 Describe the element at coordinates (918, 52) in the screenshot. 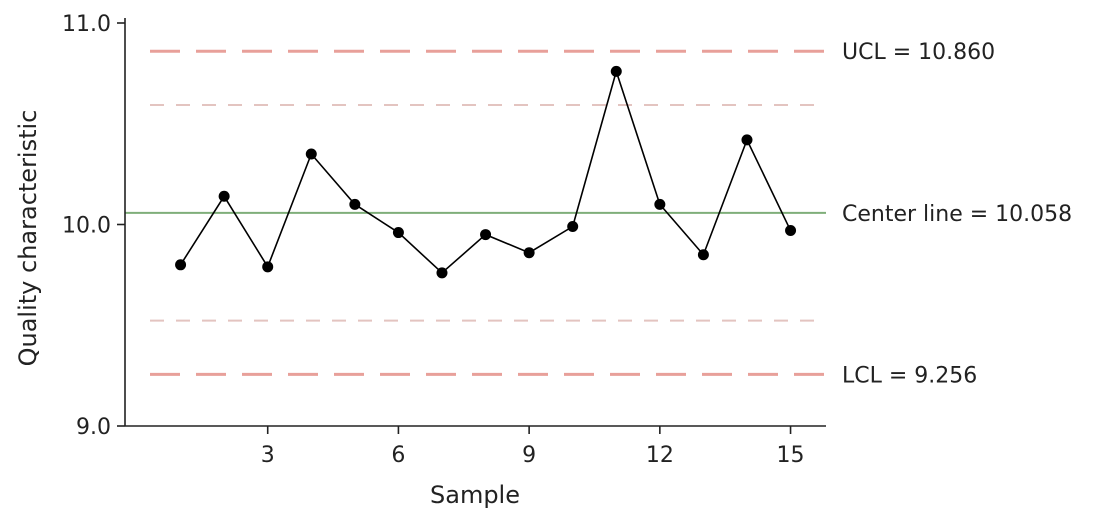

I see `reference-line-label-0: UCL = 10.860` at that location.